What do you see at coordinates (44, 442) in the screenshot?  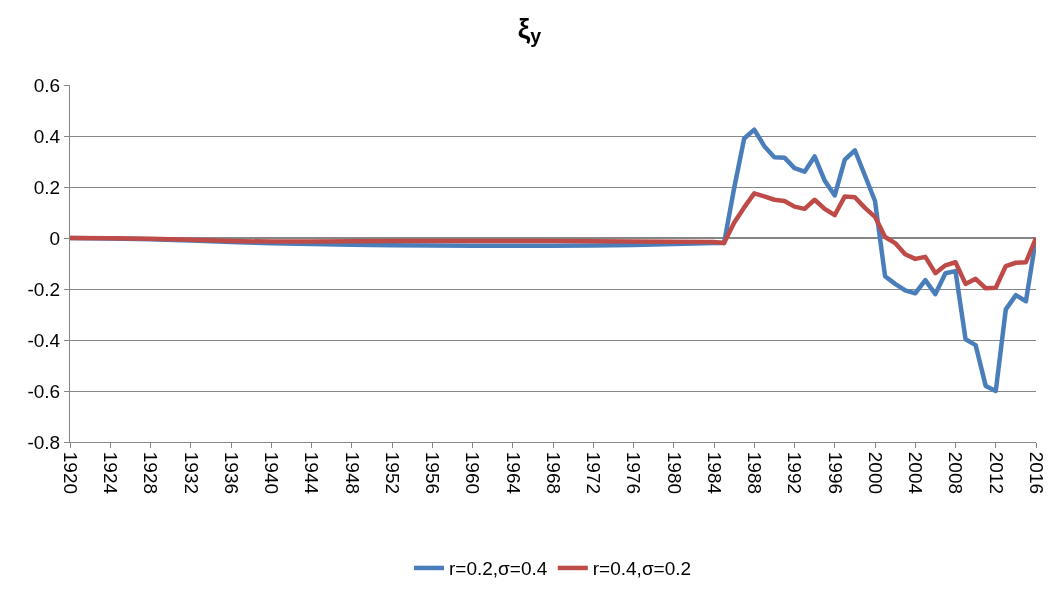 I see `y-tick-label: -0.8` at bounding box center [44, 442].